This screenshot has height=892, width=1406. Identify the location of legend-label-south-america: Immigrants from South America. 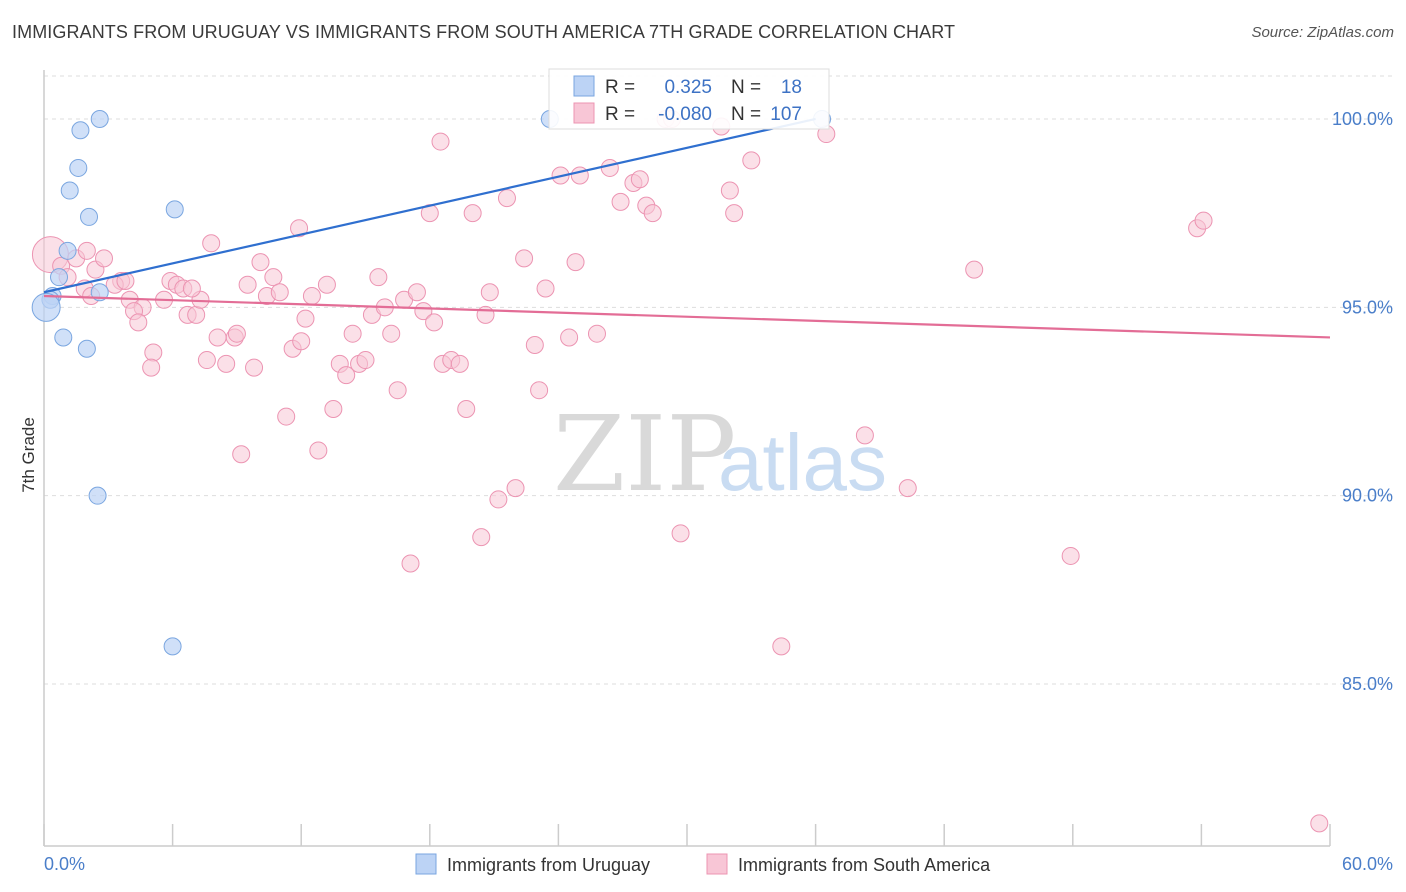
(864, 865).